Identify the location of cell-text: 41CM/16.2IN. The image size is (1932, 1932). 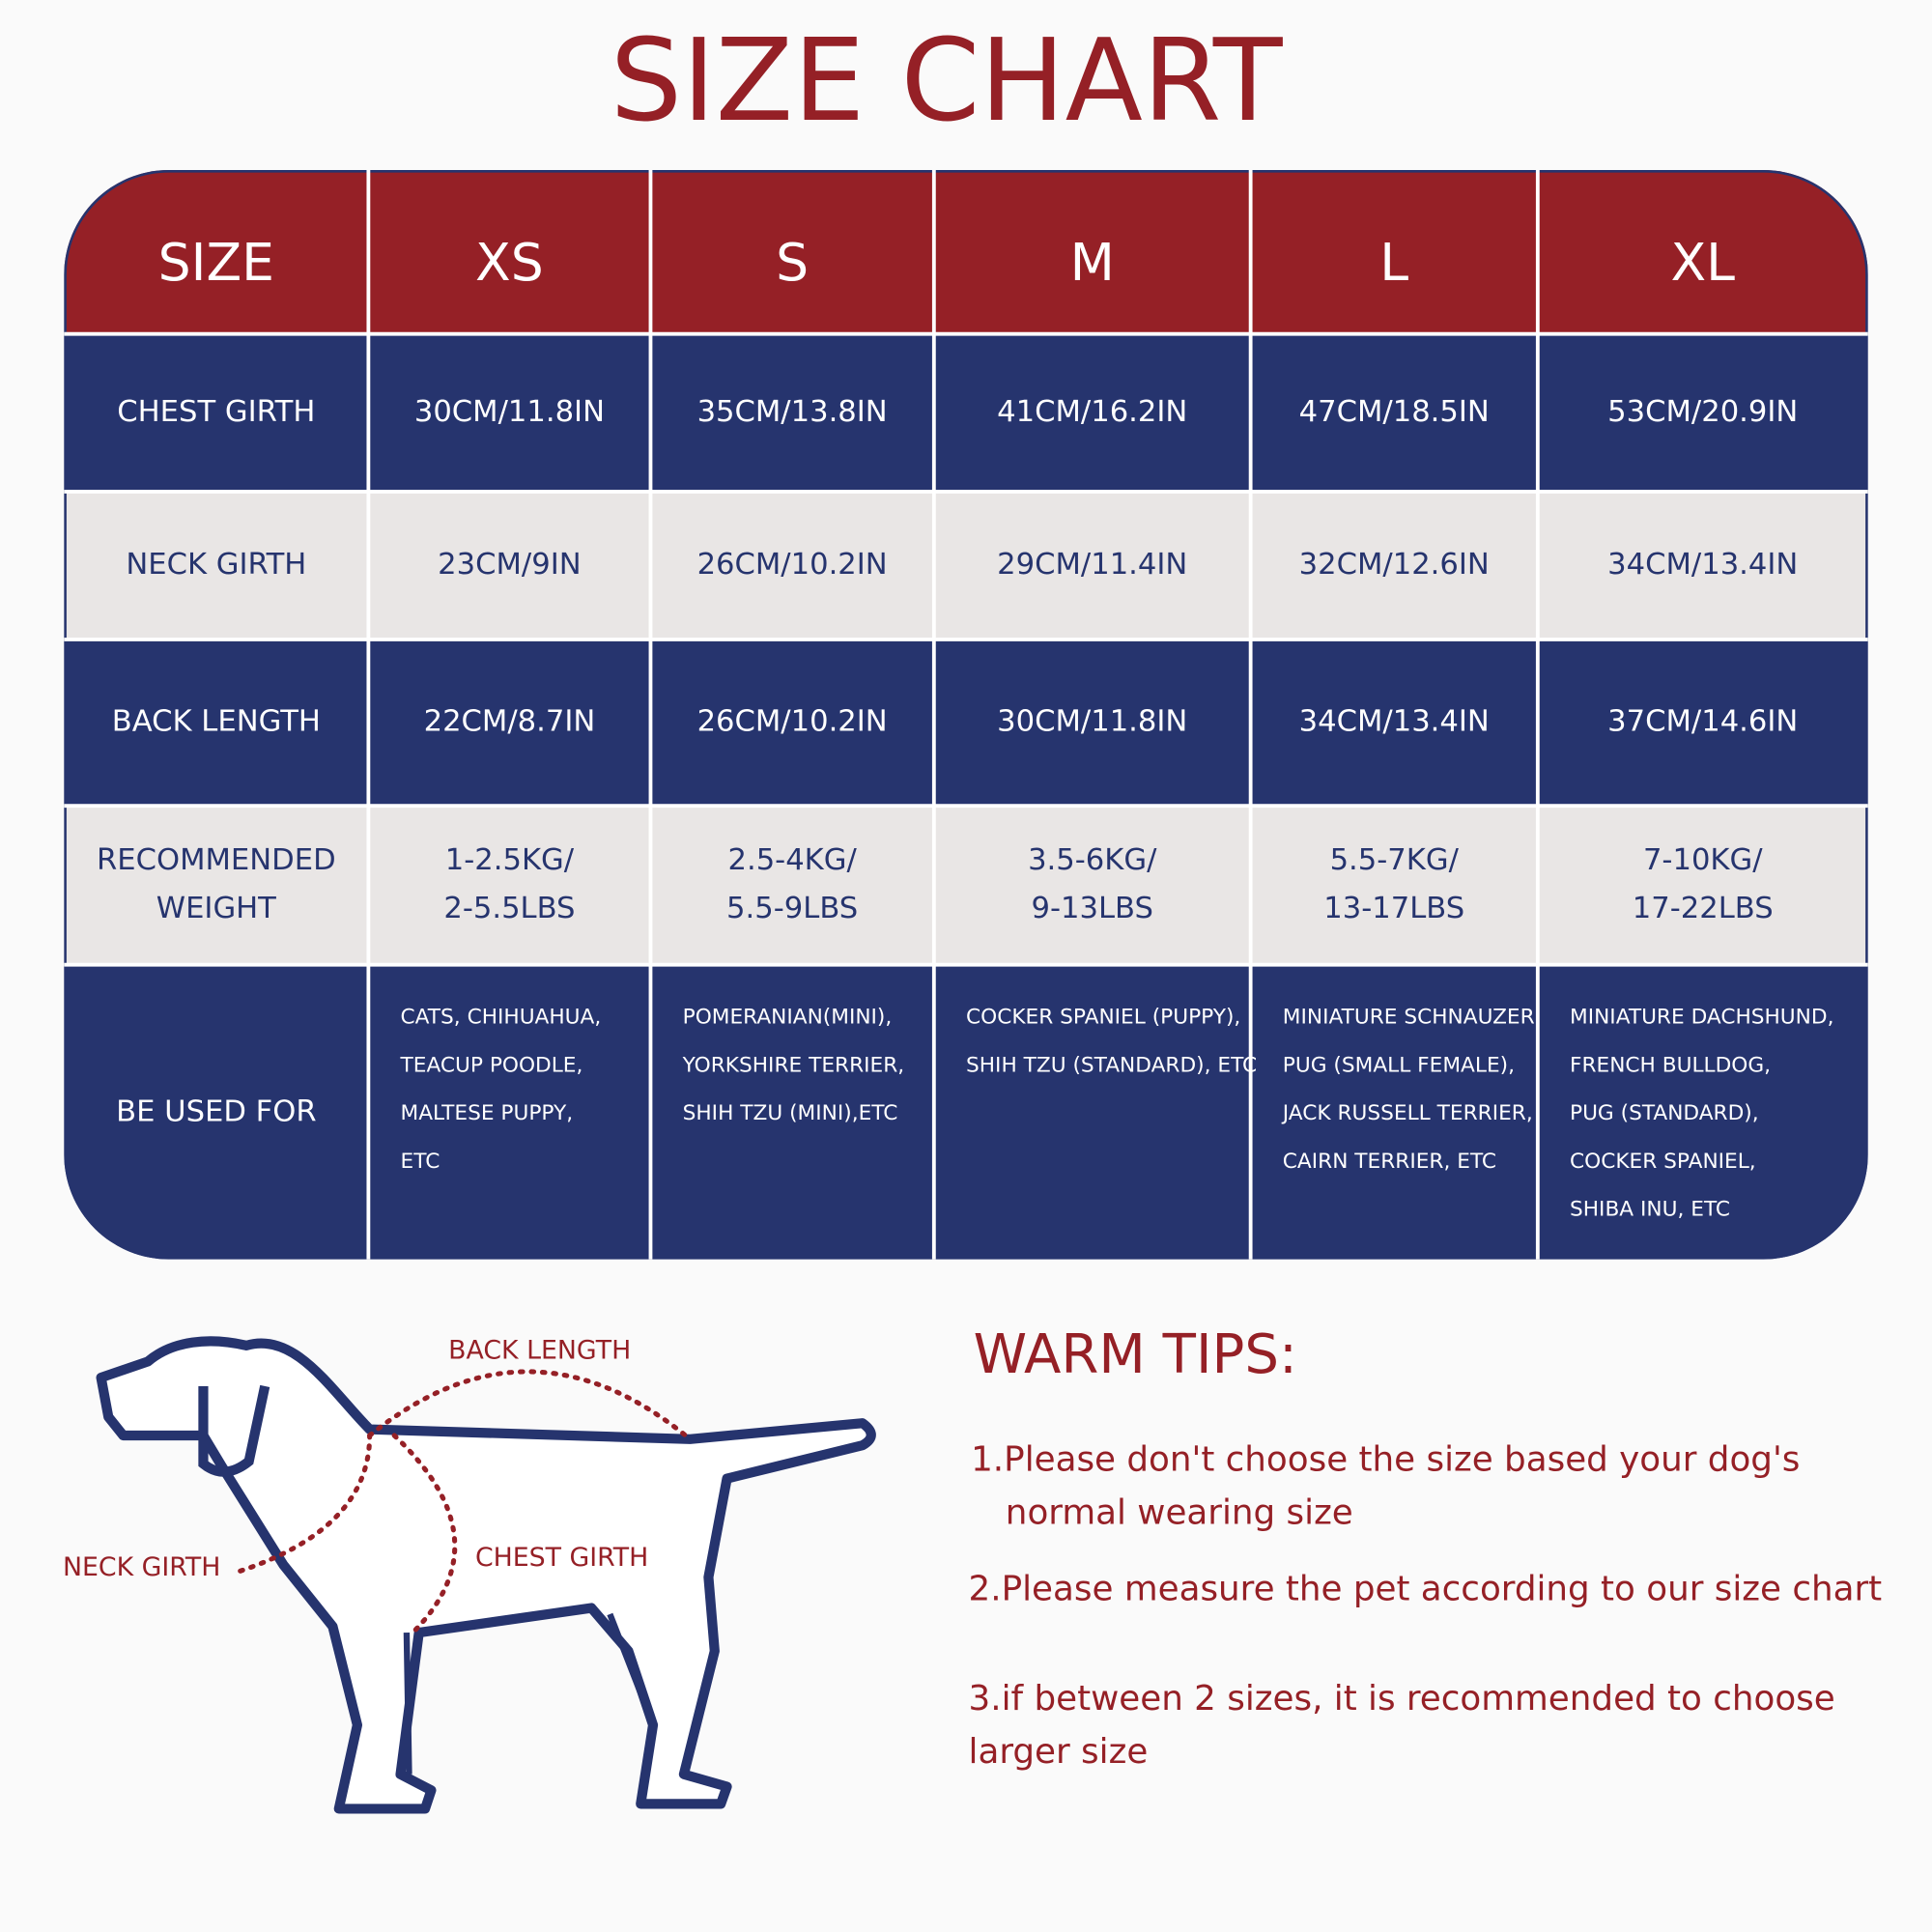
(1092, 412).